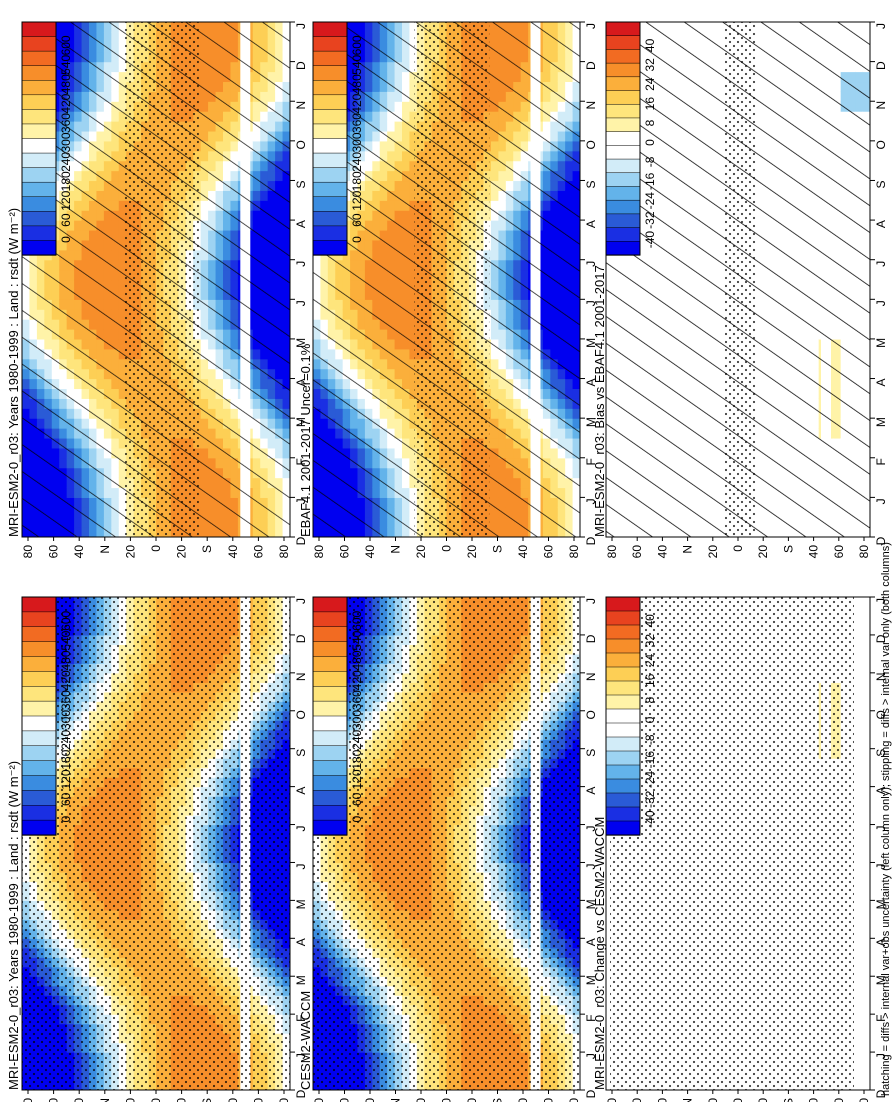 Image resolution: width=895 pixels, height=1102 pixels. I want to click on colorbar-tick-label: -32, so click(650, 799).